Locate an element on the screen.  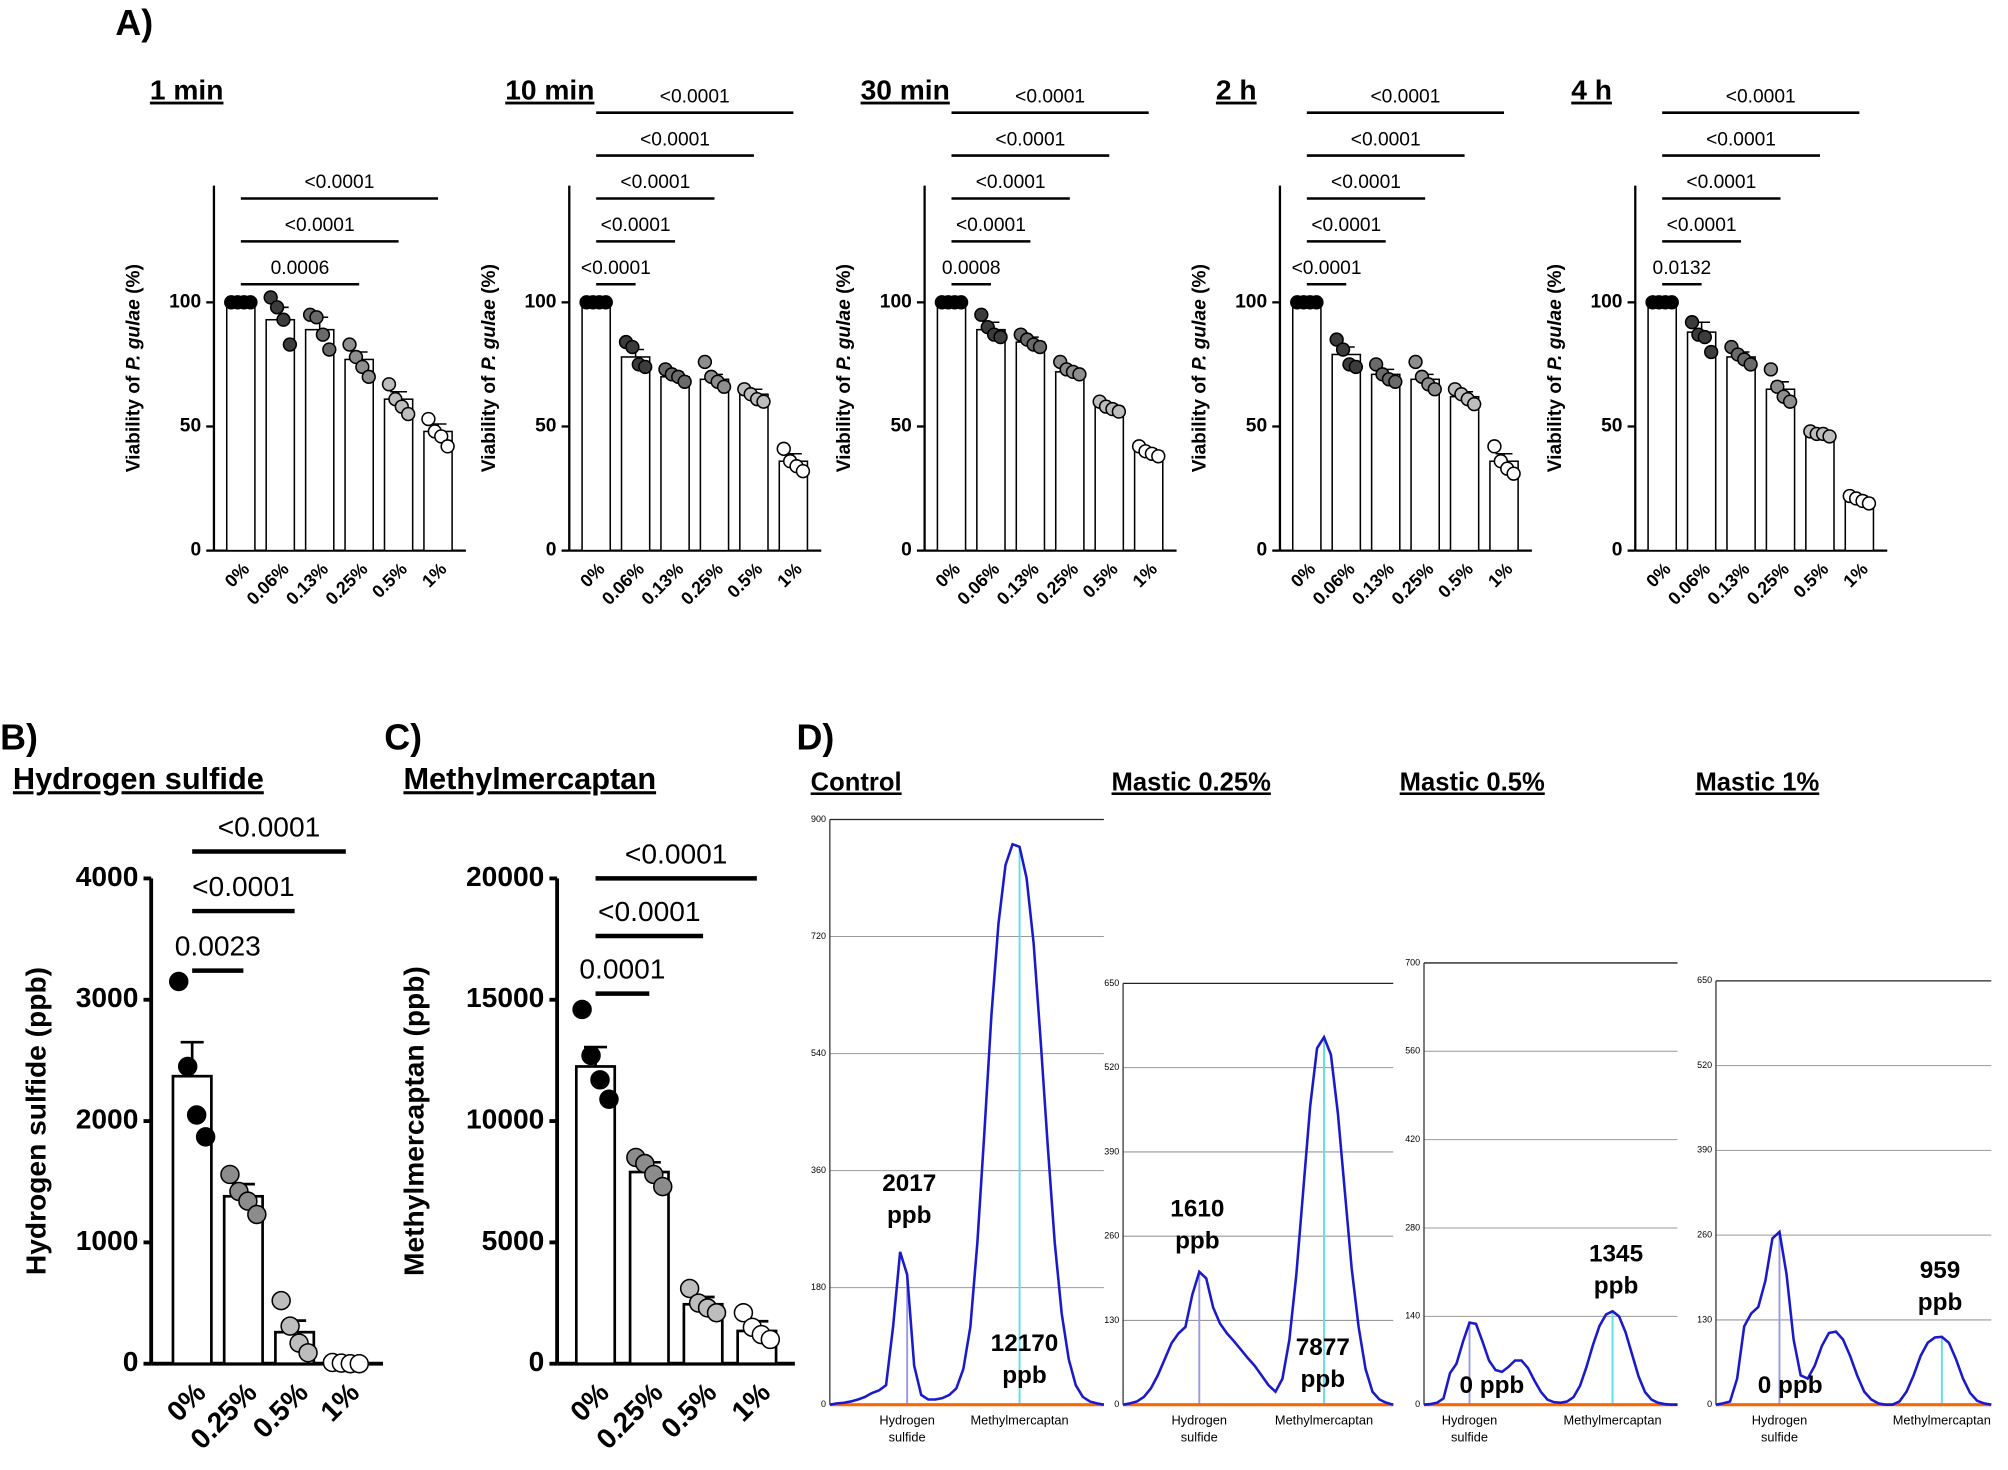
y-tick-label: 700 is located at coordinates (1412, 962).